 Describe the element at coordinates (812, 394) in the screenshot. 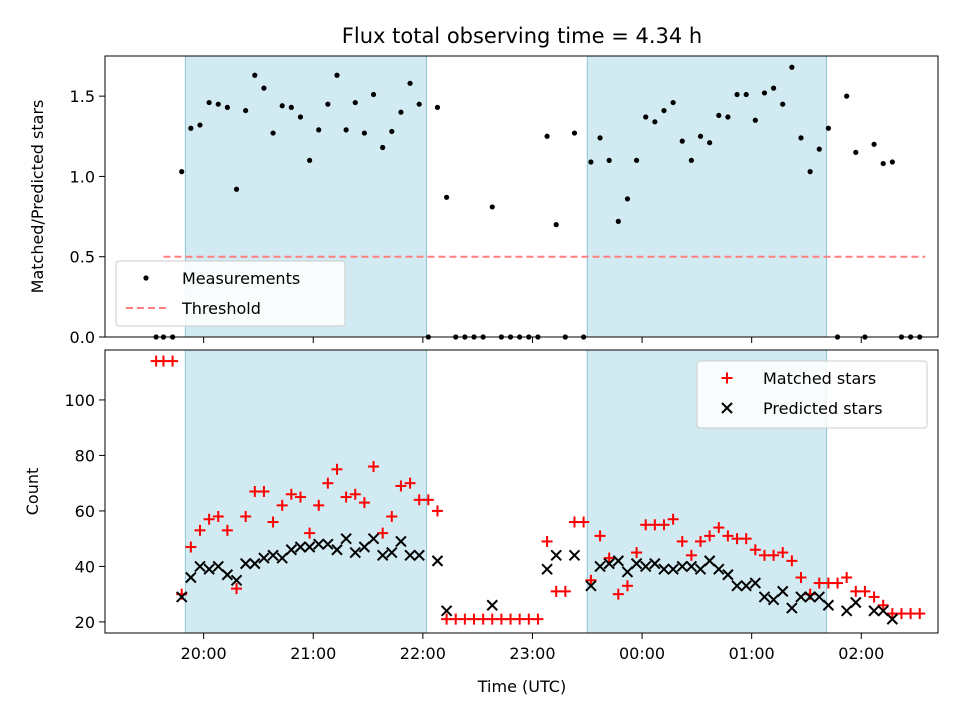

I see `count-panel-legend-box` at that location.